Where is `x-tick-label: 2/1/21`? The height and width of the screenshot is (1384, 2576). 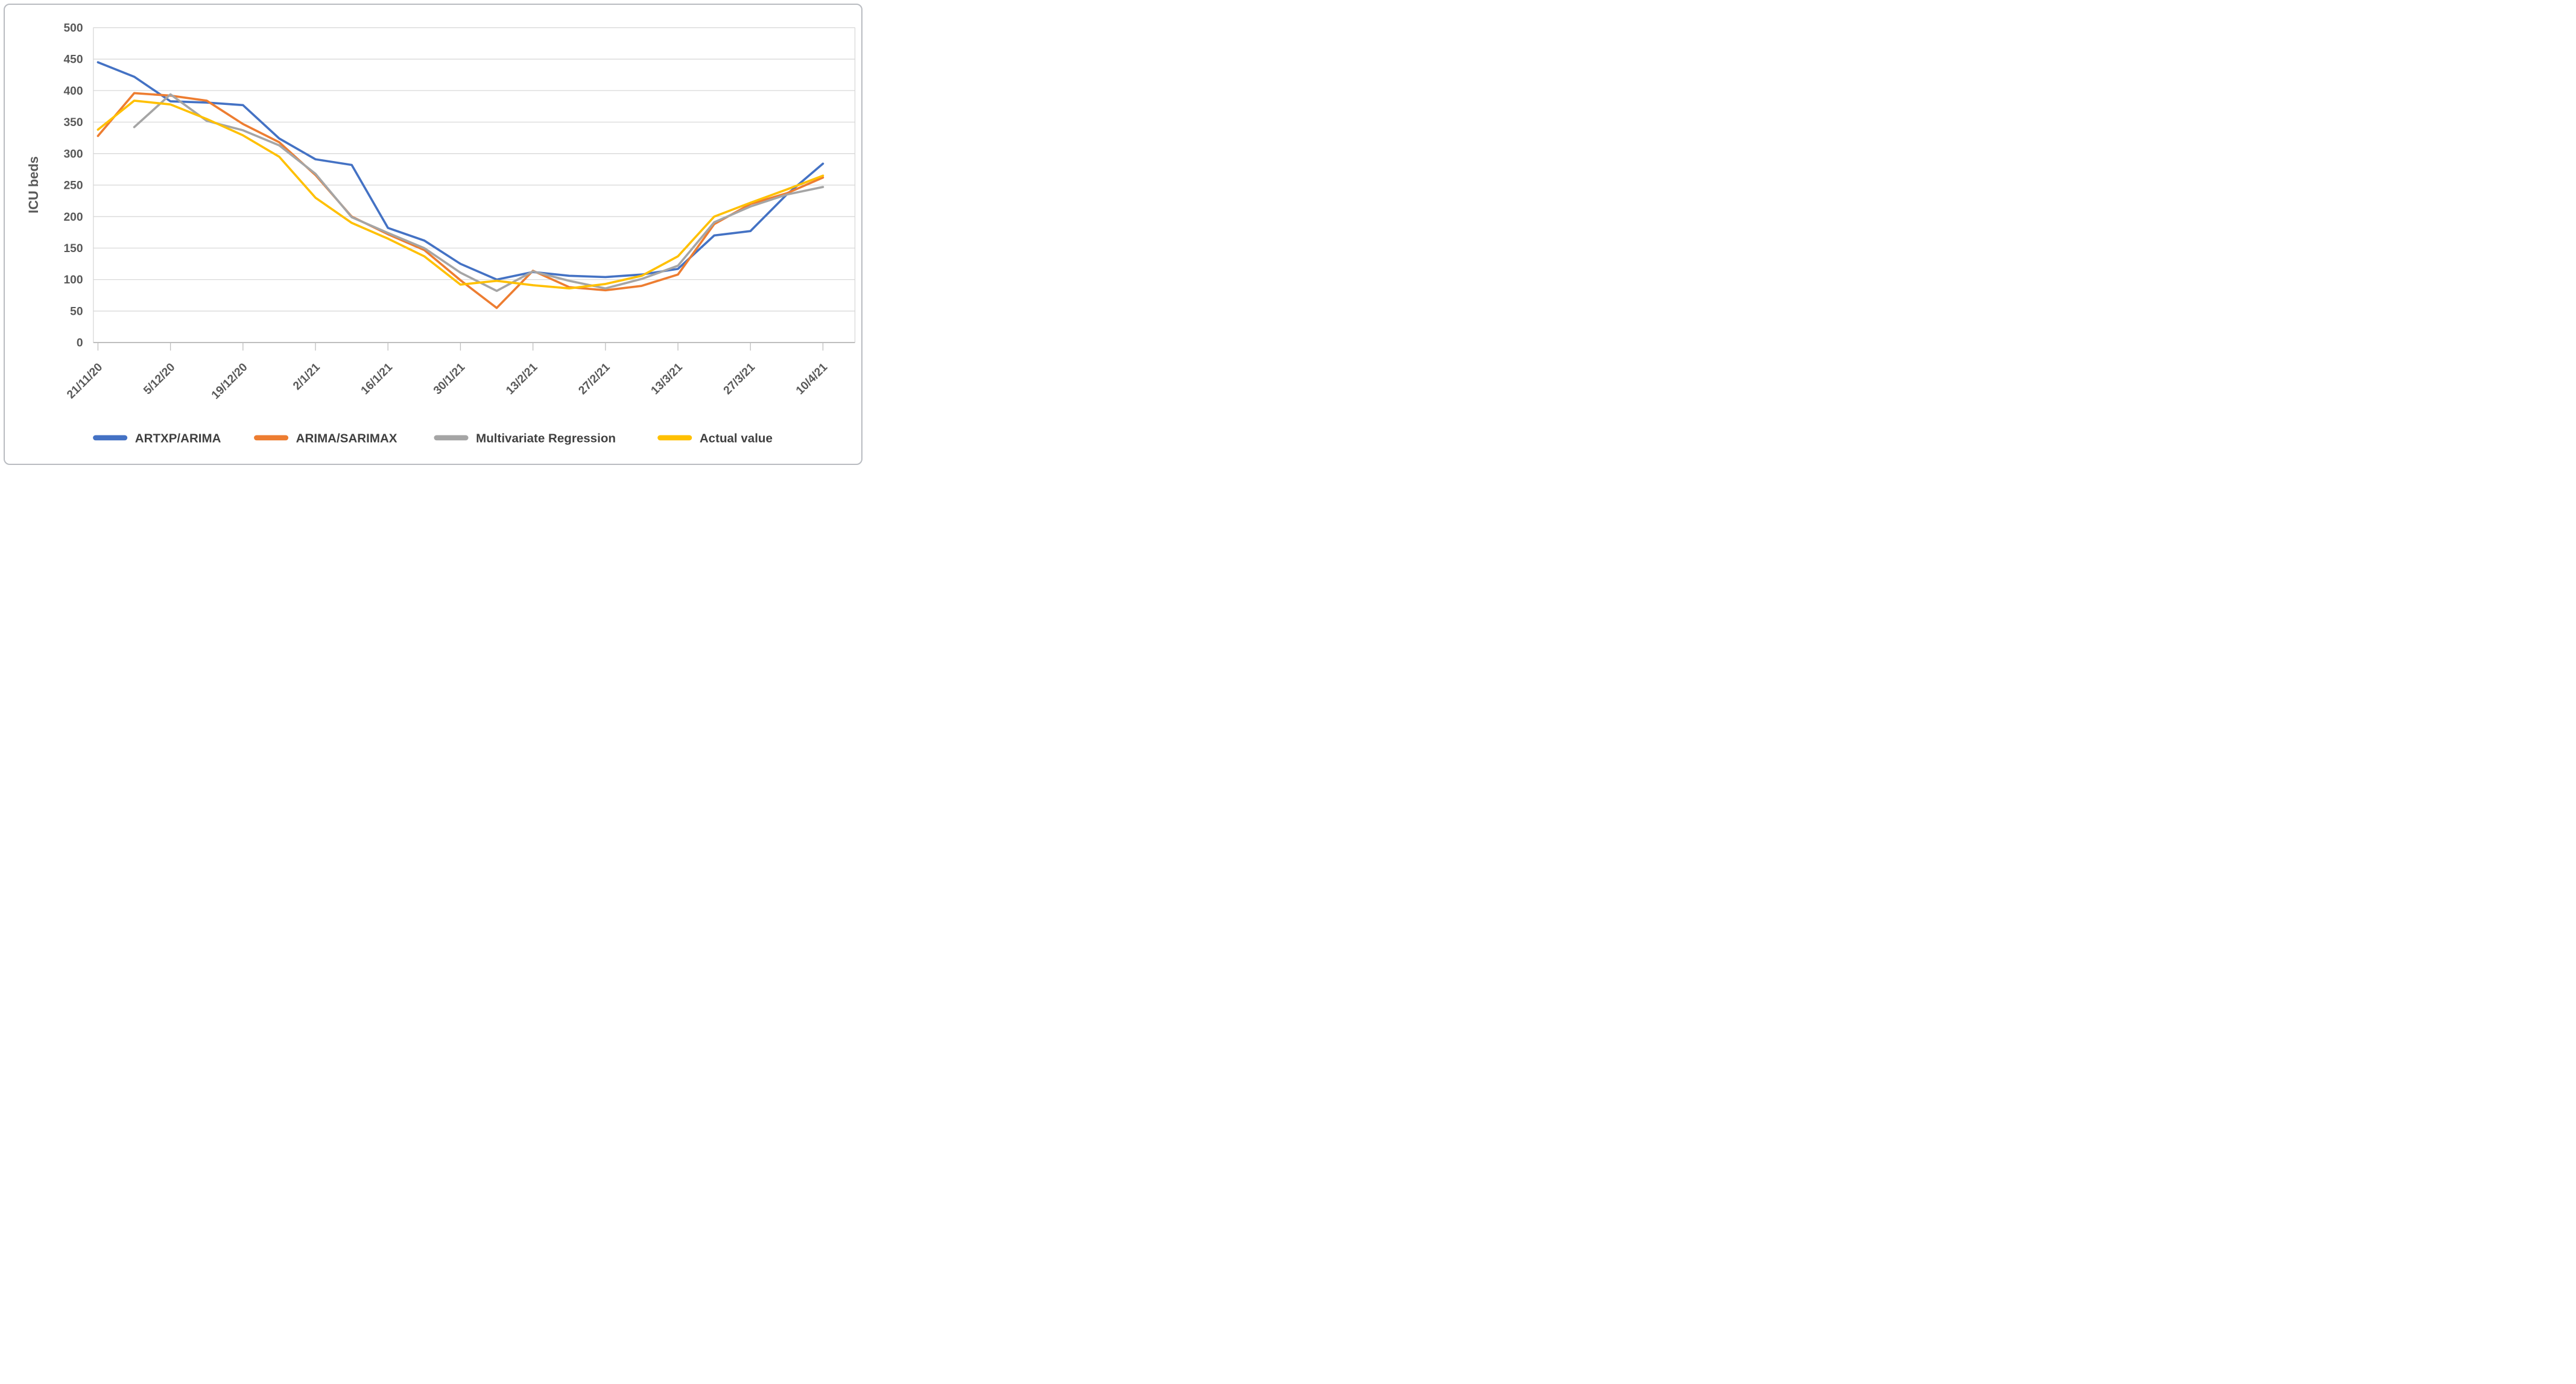
x-tick-label: 2/1/21 is located at coordinates (307, 377).